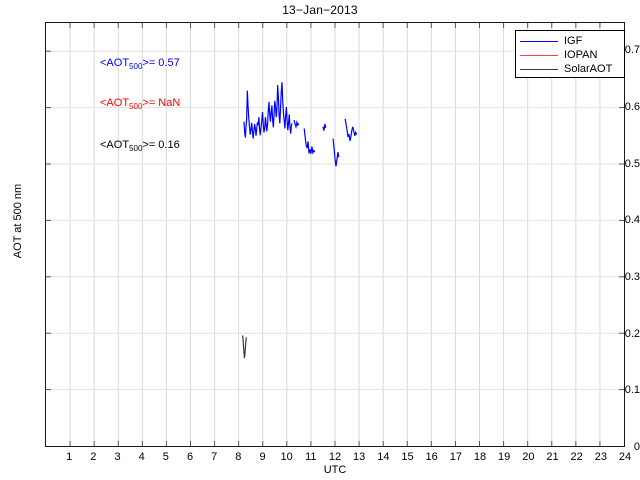 This screenshot has height=480, width=640. I want to click on legend-label: IGF, so click(573, 41).